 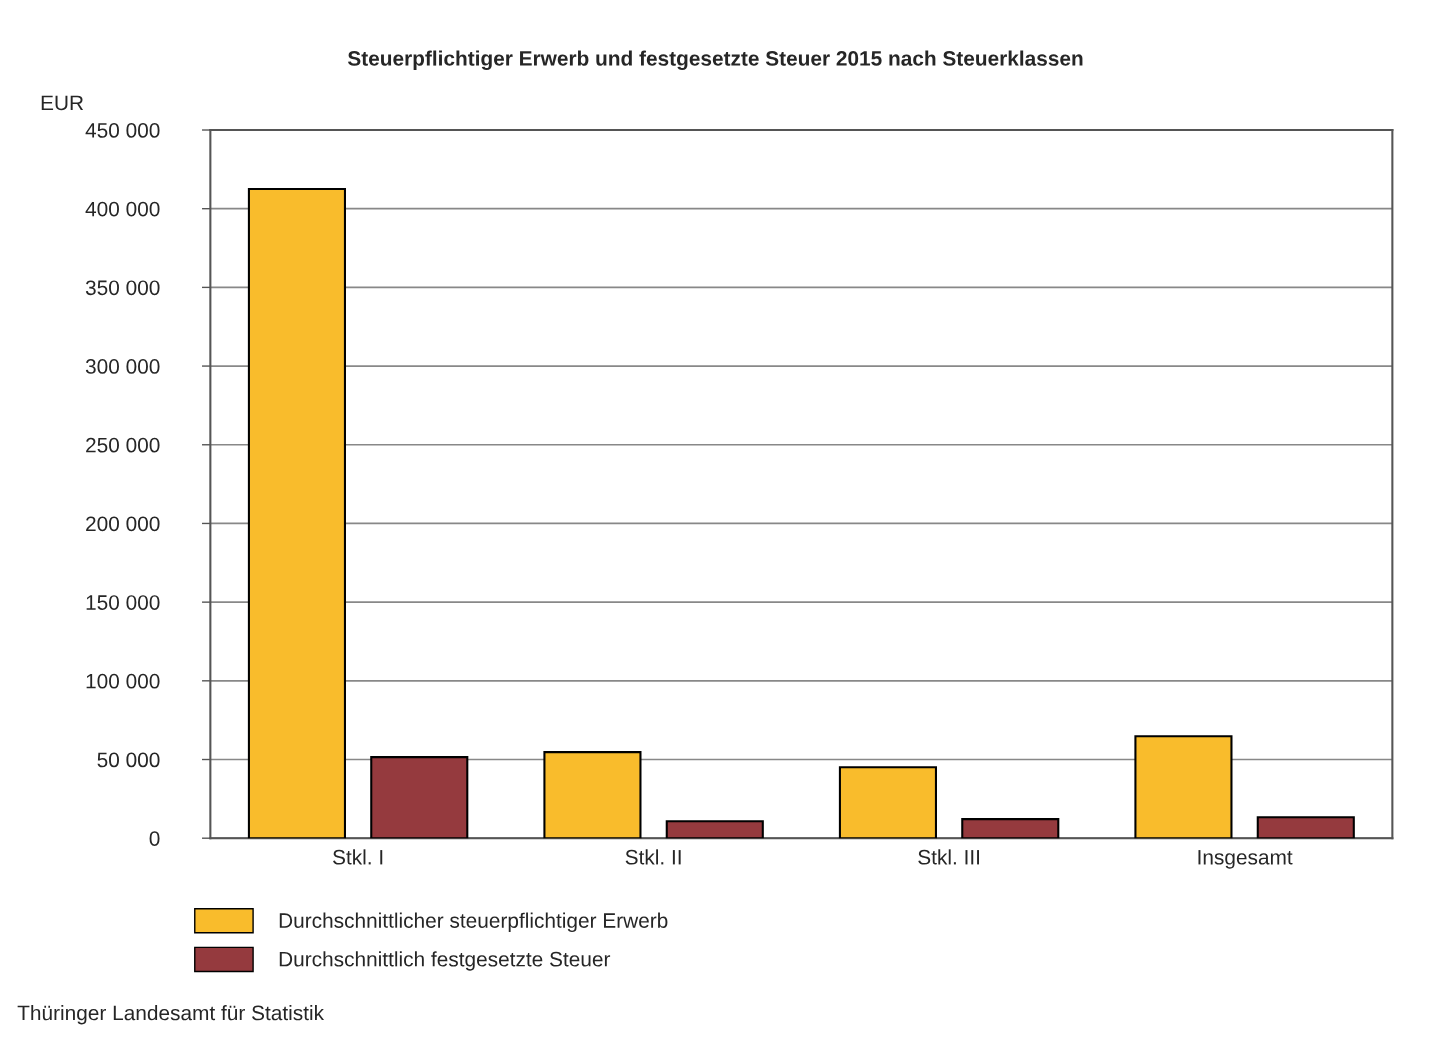 I want to click on x-tick-label: Insgesamt, so click(x=1245, y=859).